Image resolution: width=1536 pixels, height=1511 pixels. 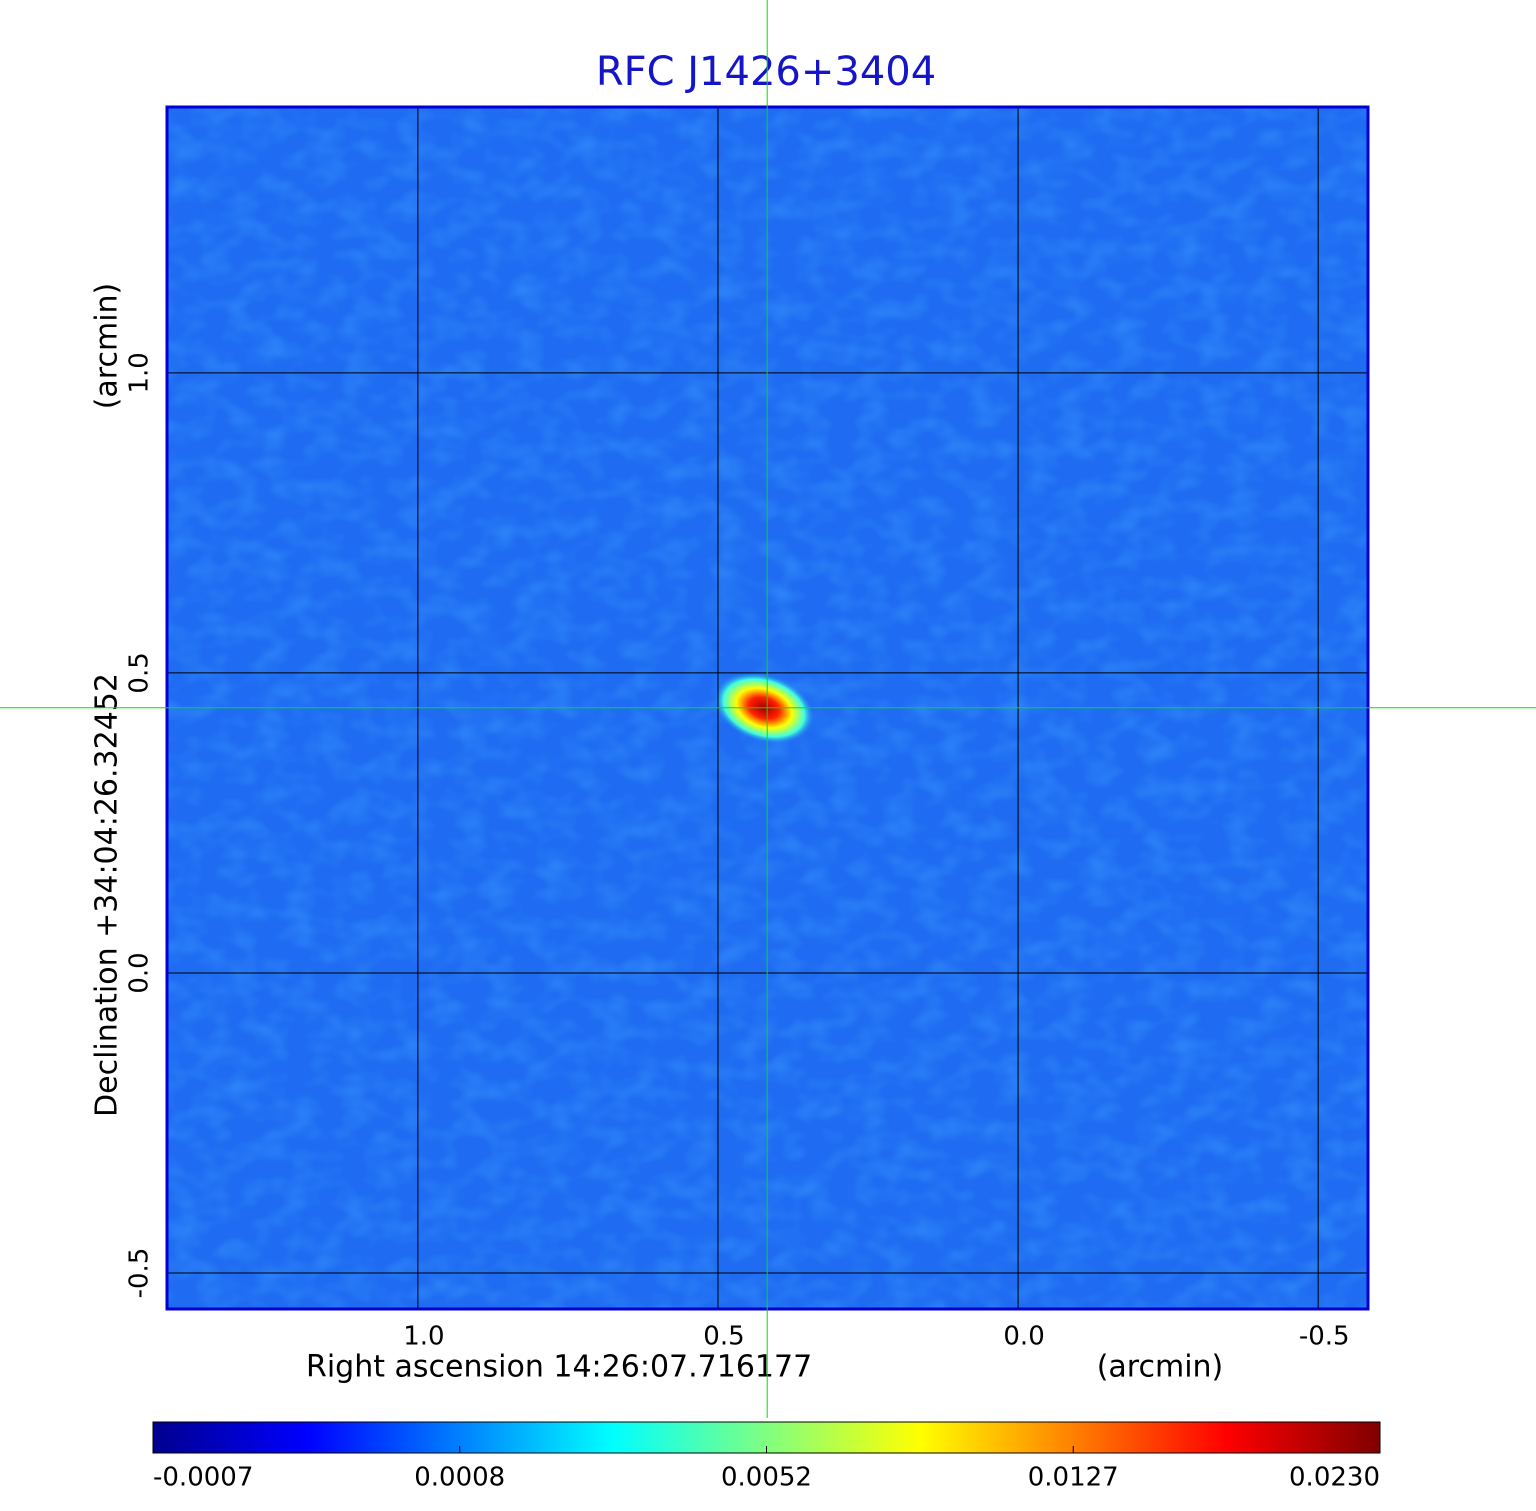 What do you see at coordinates (766, 1478) in the screenshot?
I see `colorbar-tick-label: 0.0052` at bounding box center [766, 1478].